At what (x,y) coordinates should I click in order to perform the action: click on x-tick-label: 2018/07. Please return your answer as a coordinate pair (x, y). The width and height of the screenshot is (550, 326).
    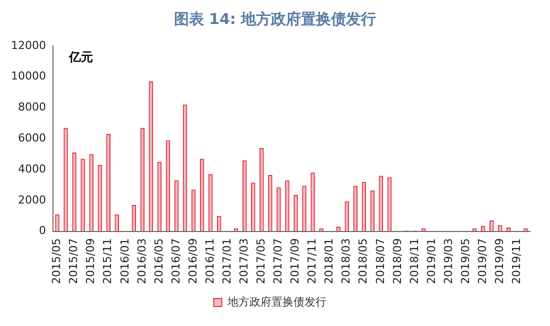
    Looking at the image, I should click on (380, 261).